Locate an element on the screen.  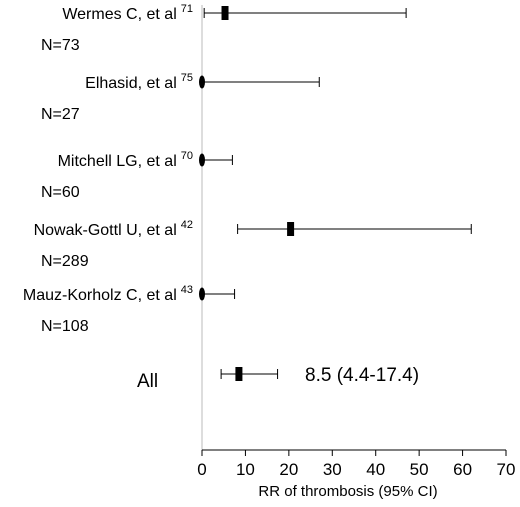
summary-point-estimate is located at coordinates (239, 374).